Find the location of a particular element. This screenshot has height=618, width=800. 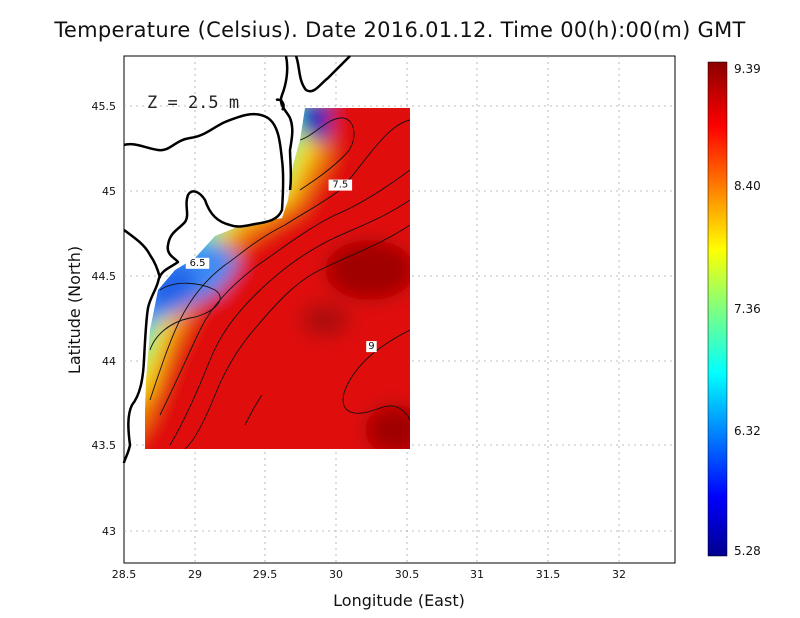

x-tick: 31.5 is located at coordinates (548, 574).